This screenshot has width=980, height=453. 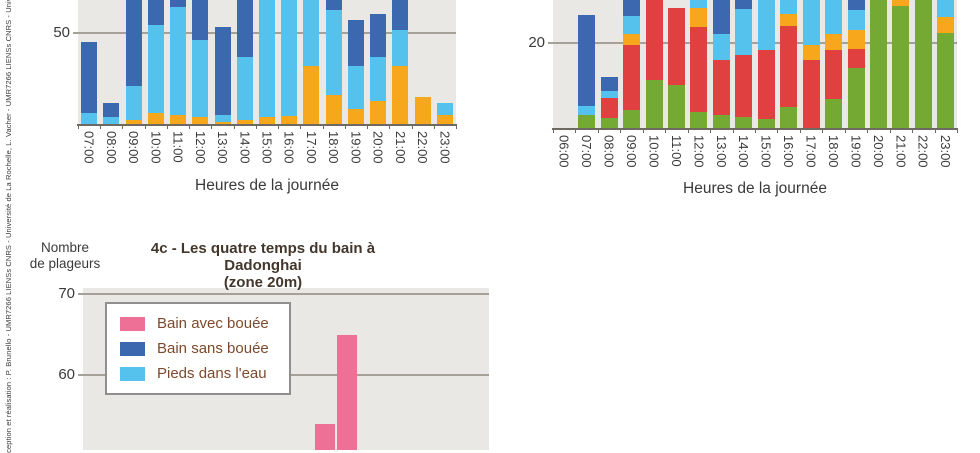 What do you see at coordinates (267, 125) in the screenshot?
I see `x-axis-line` at bounding box center [267, 125].